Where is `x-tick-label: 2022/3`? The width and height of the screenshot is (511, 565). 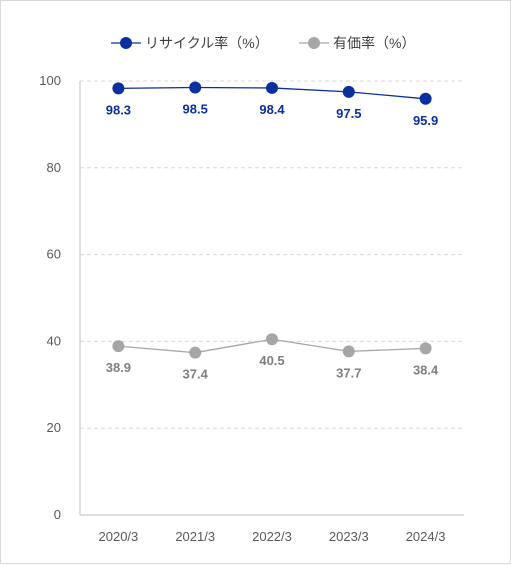
x-tick-label: 2022/3 is located at coordinates (272, 536).